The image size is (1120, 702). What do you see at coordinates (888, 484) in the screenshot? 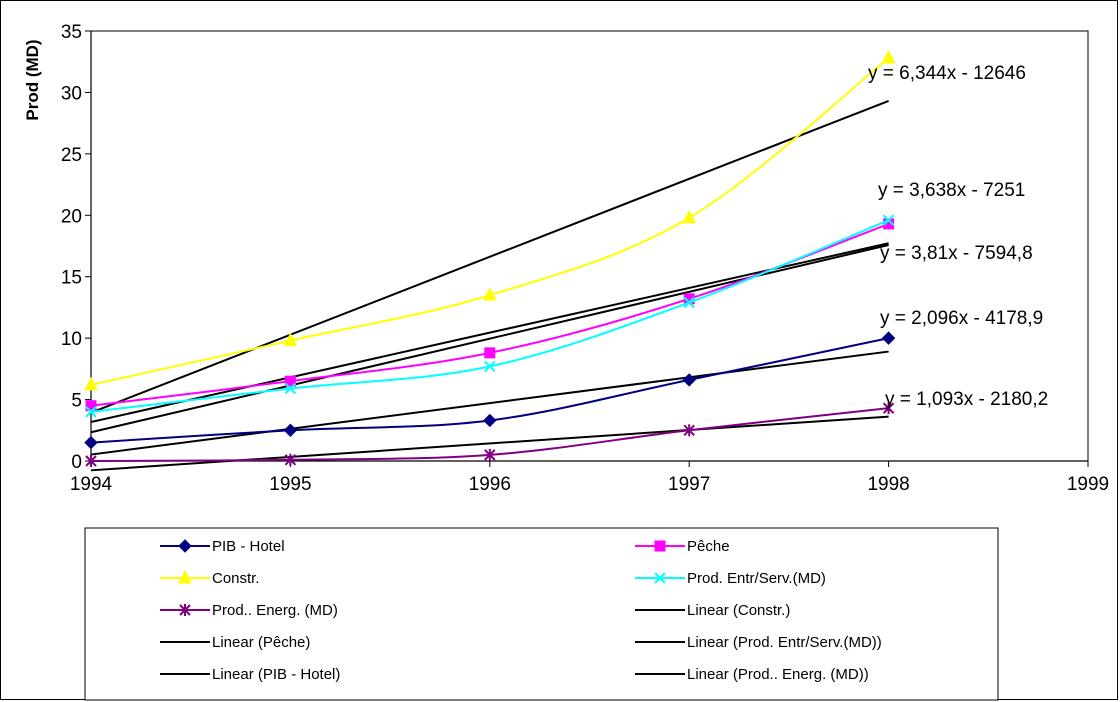
I see `x-tick-label: 1998` at bounding box center [888, 484].